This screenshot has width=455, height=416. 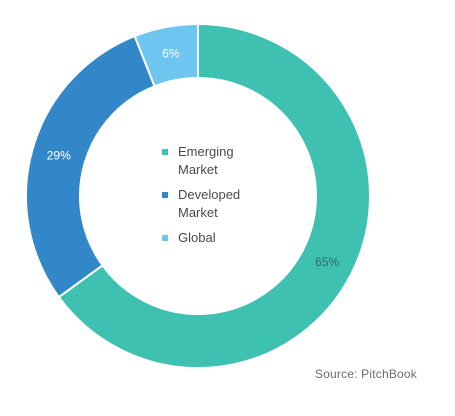 I want to click on slice-value-label-developed-market: 29%, so click(x=59, y=156).